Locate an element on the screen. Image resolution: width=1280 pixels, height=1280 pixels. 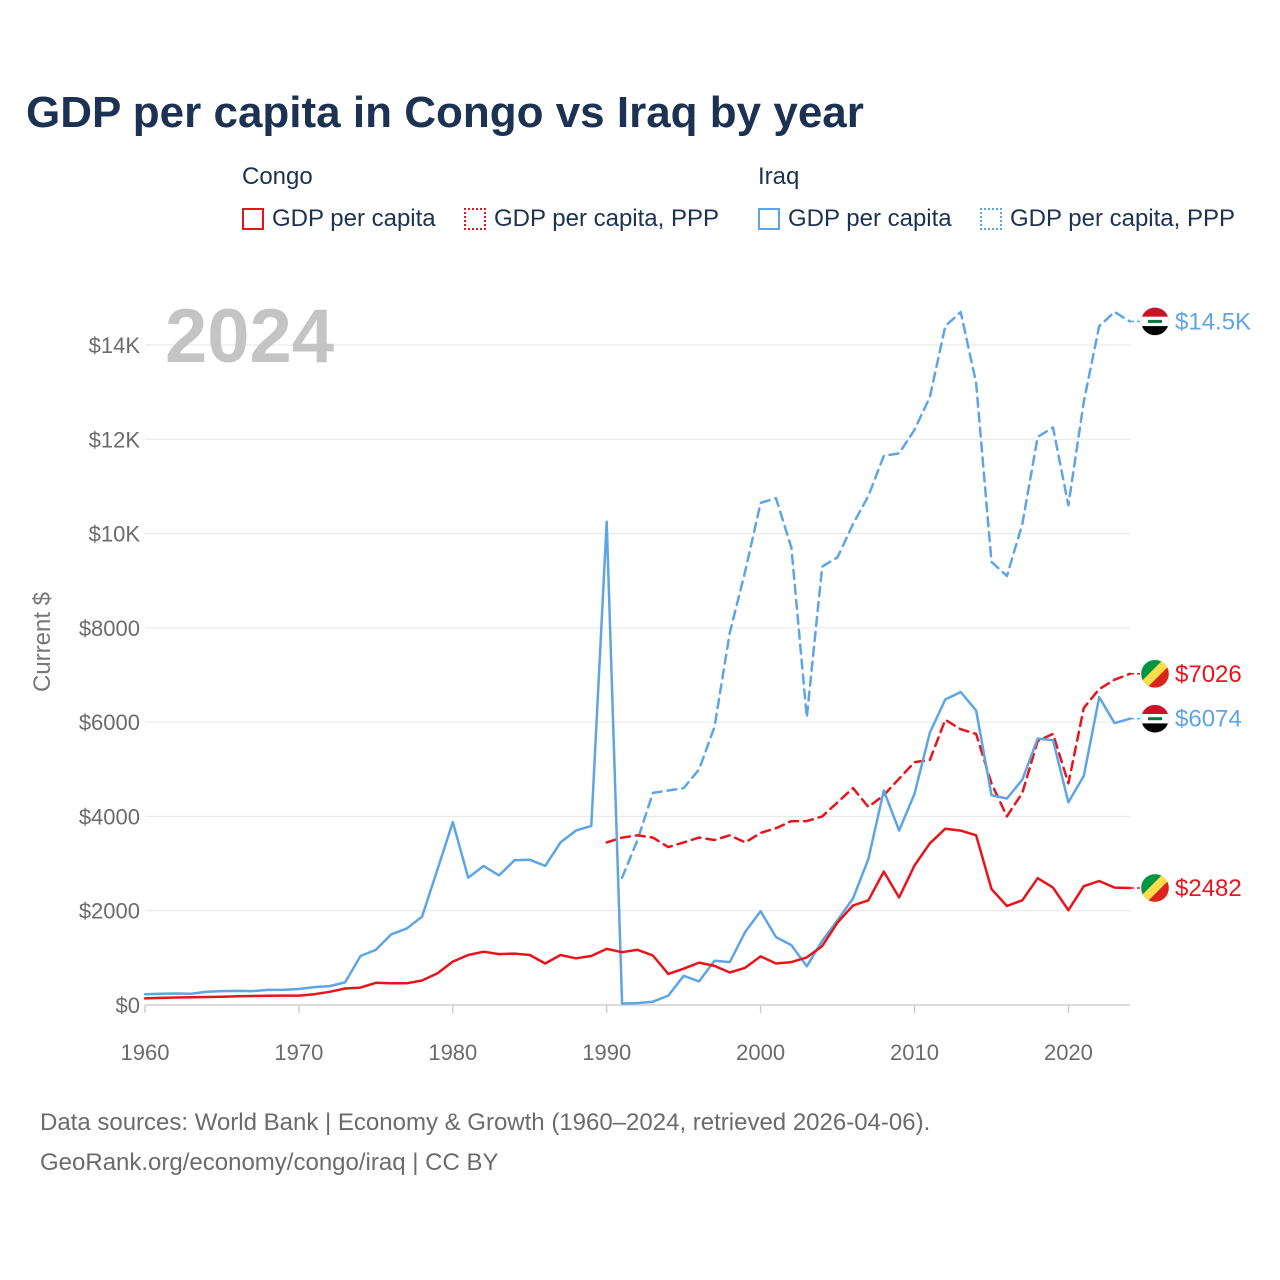
end-value-label: $7026 is located at coordinates (1208, 674).